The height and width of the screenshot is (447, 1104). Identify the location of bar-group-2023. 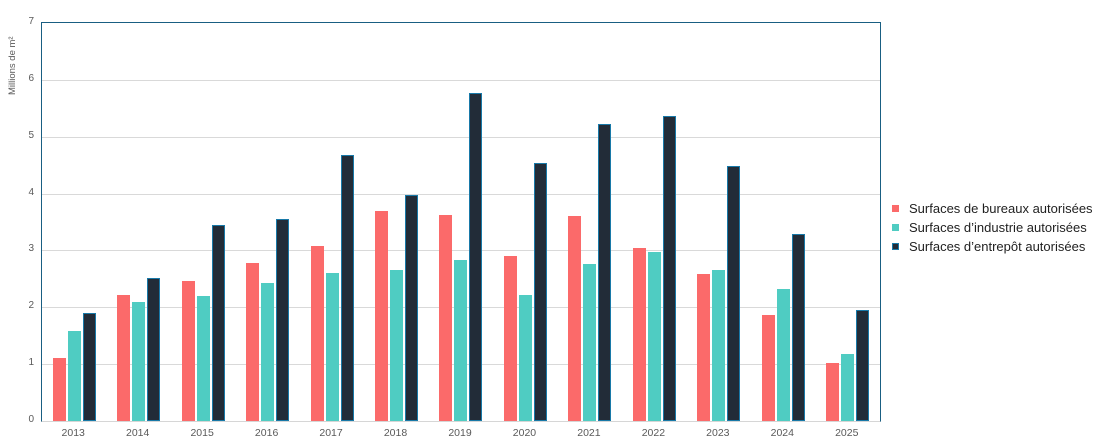
(719, 222).